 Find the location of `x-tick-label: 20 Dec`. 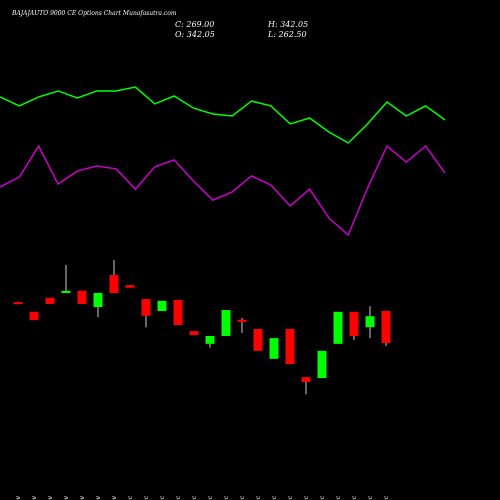

x-tick-label: 20 Dec is located at coordinates (354, 497).